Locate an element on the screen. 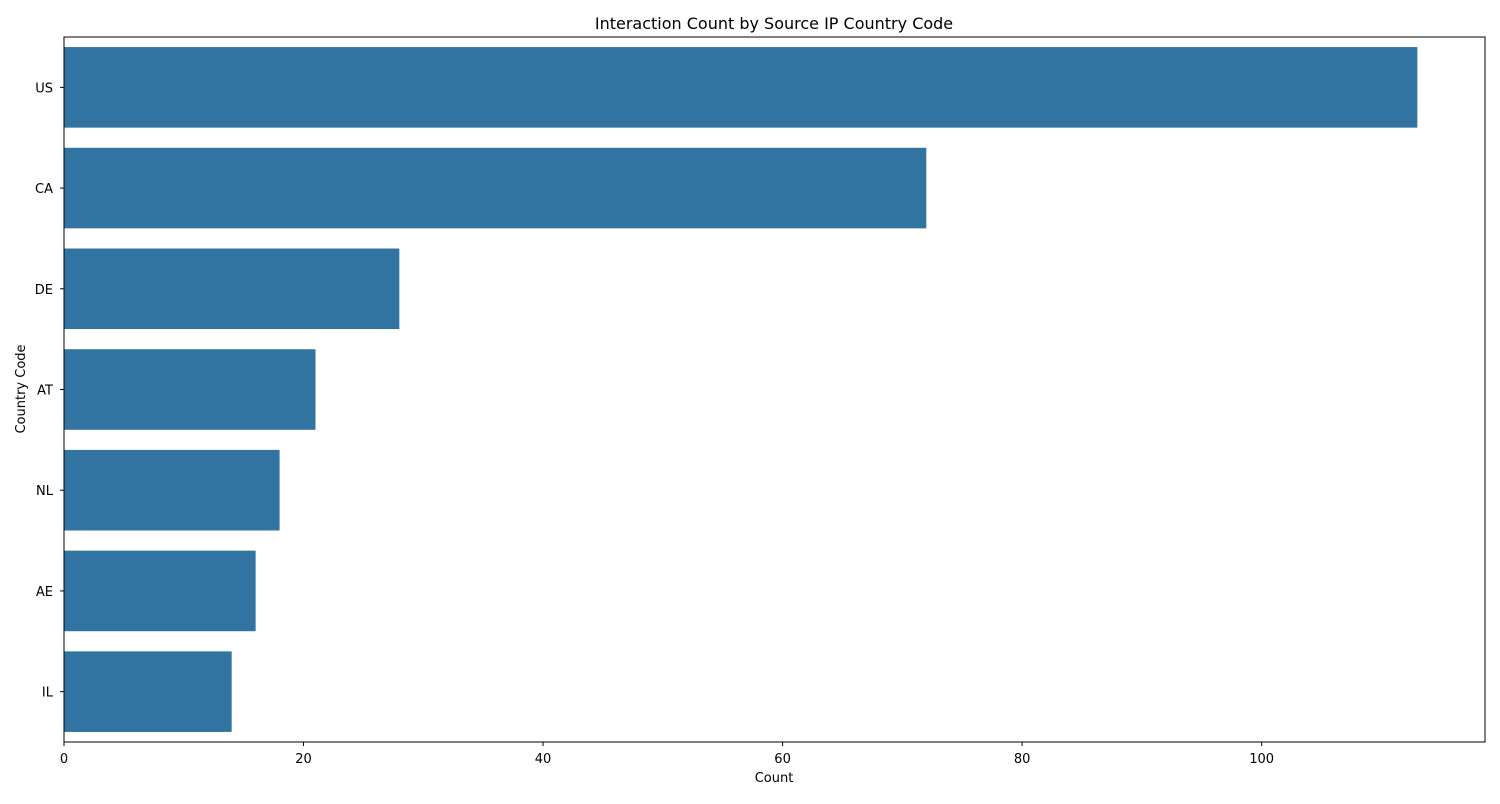 This screenshot has height=804, width=1500. bar-ae is located at coordinates (160, 591).